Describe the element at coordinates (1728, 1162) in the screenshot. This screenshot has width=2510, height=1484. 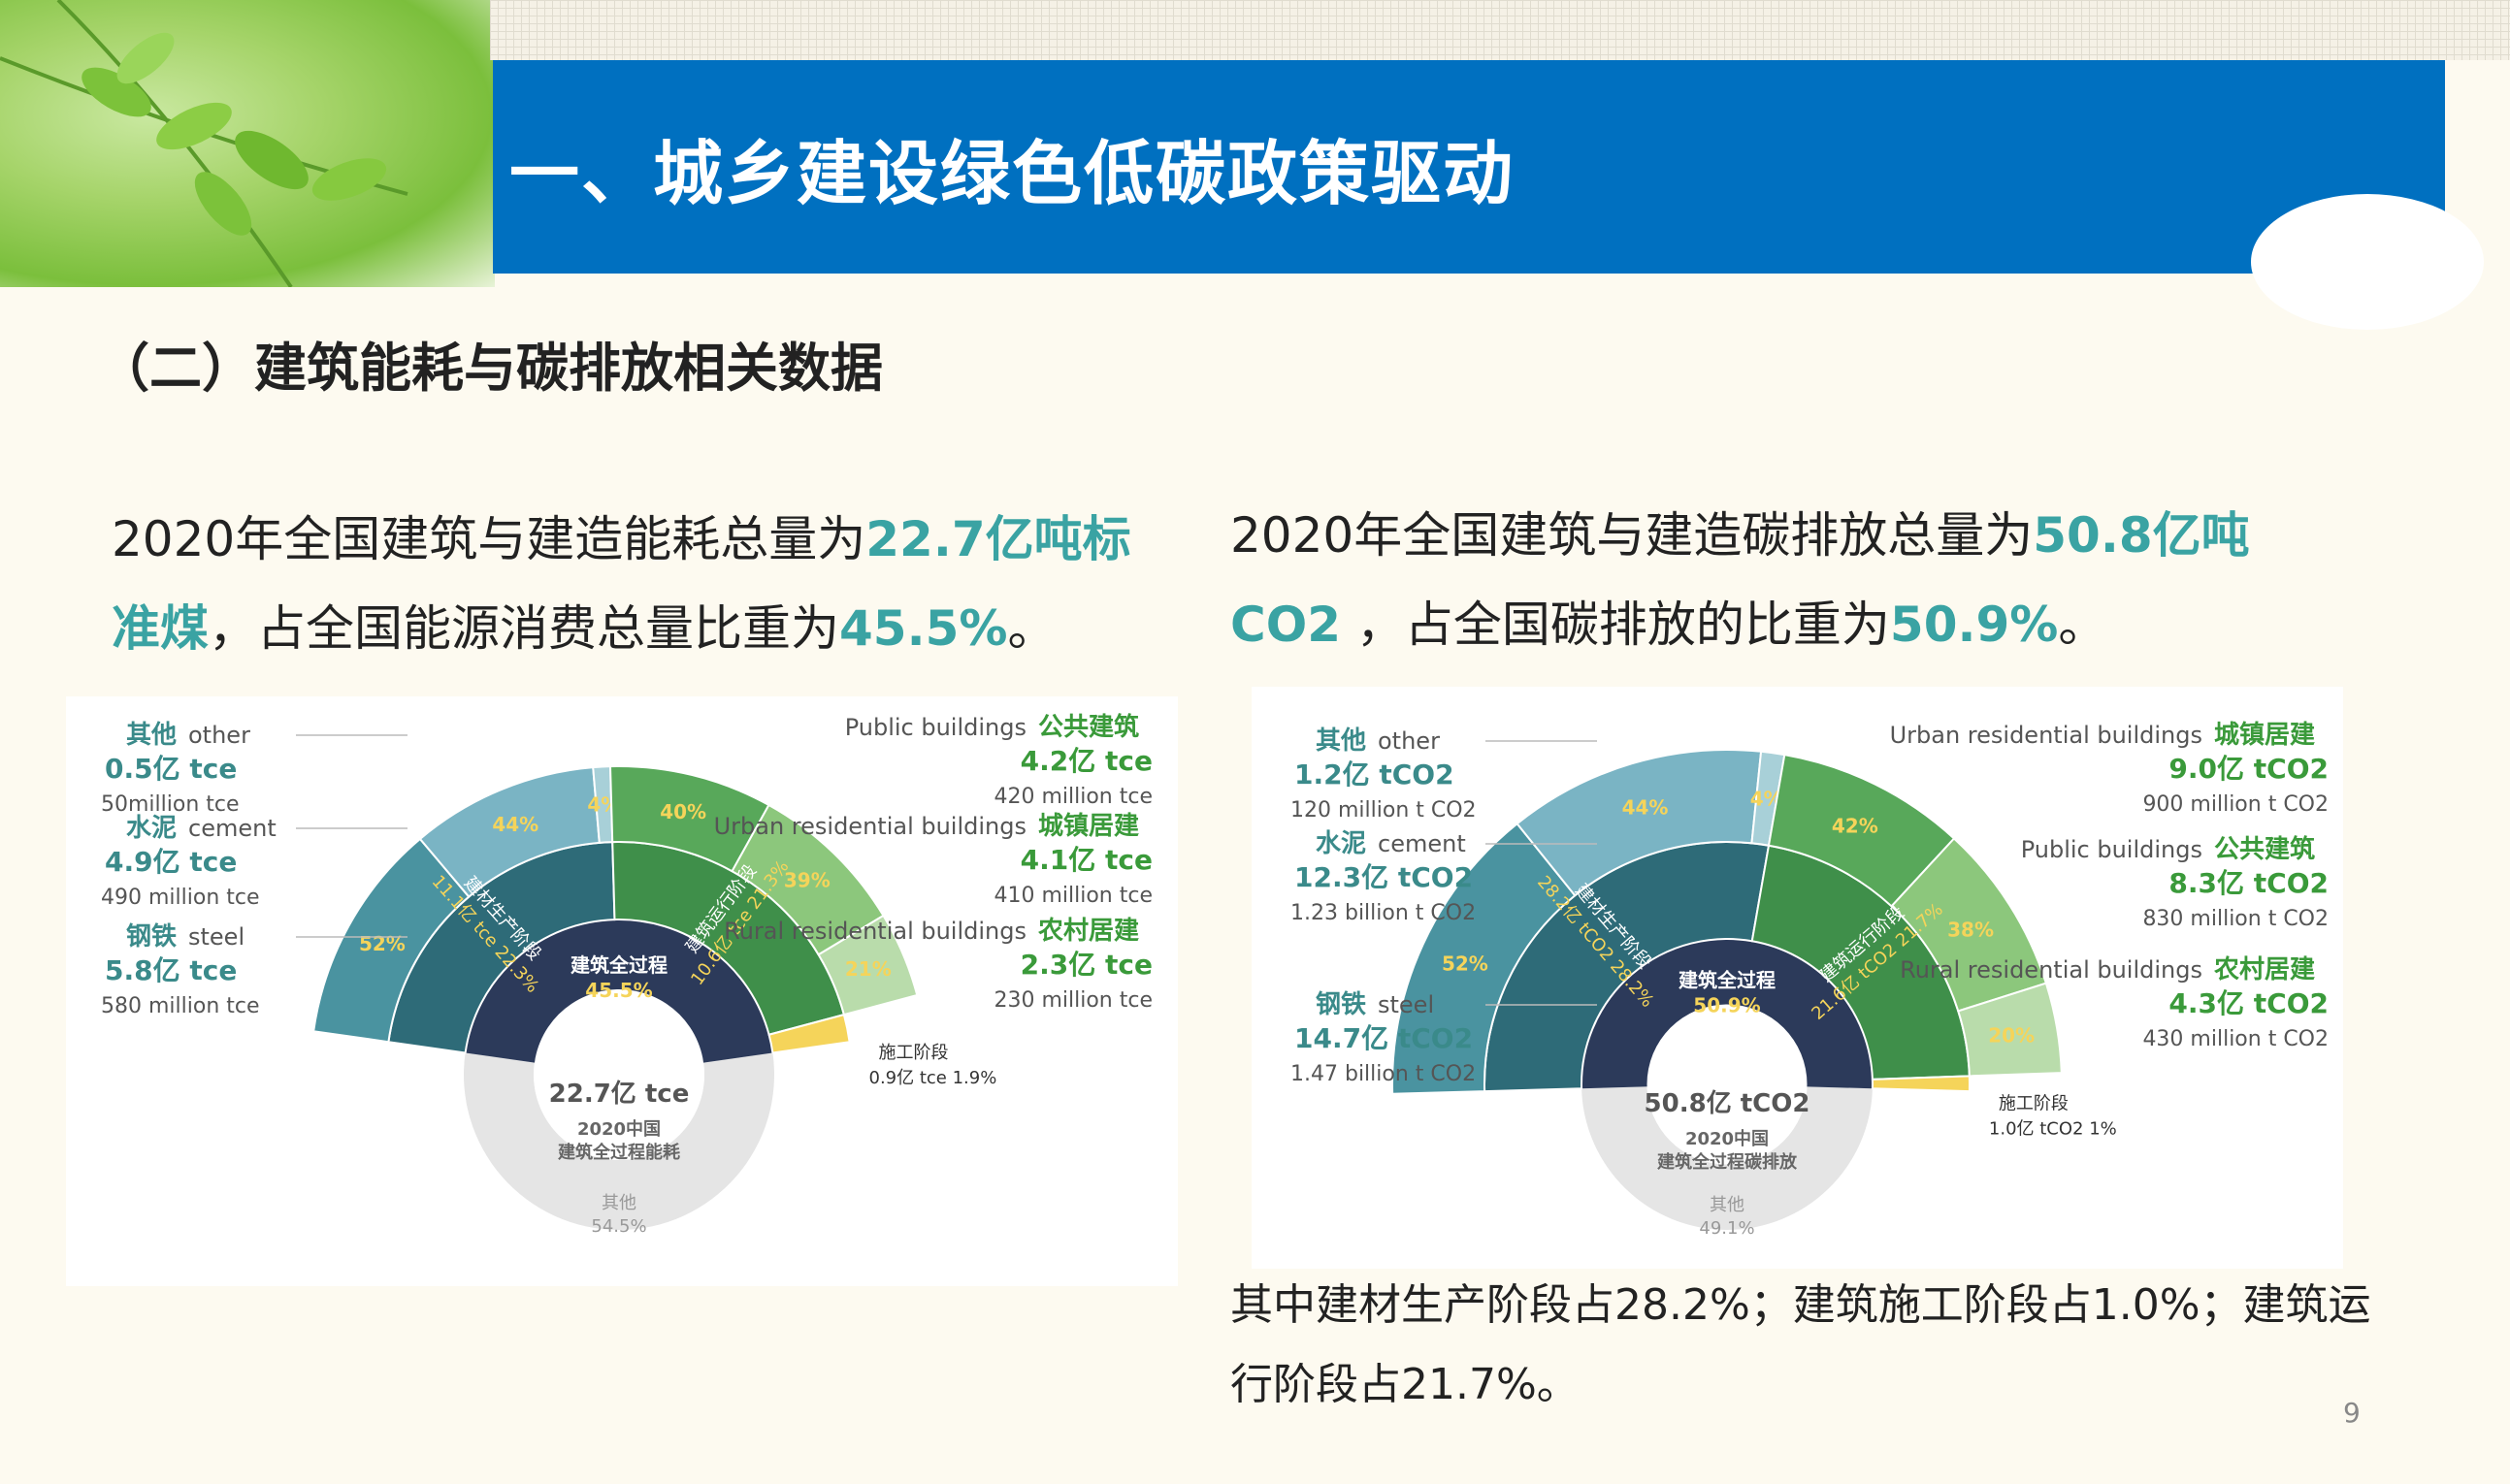
I see `center-title-line2: 建筑全过程碳排放` at that location.